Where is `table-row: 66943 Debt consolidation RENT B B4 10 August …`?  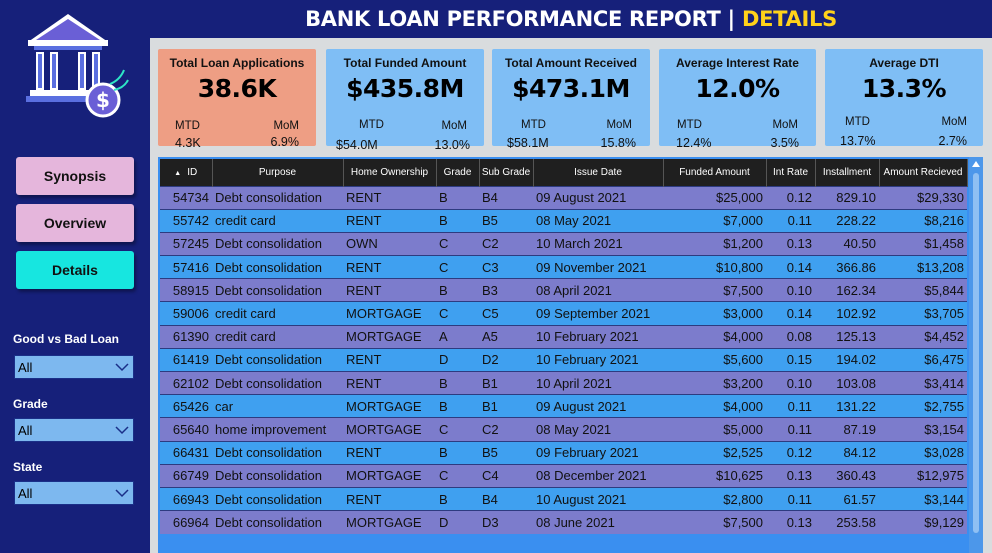
table-row: 66943 Debt consolidation RENT B B4 10 August … is located at coordinates (563, 498).